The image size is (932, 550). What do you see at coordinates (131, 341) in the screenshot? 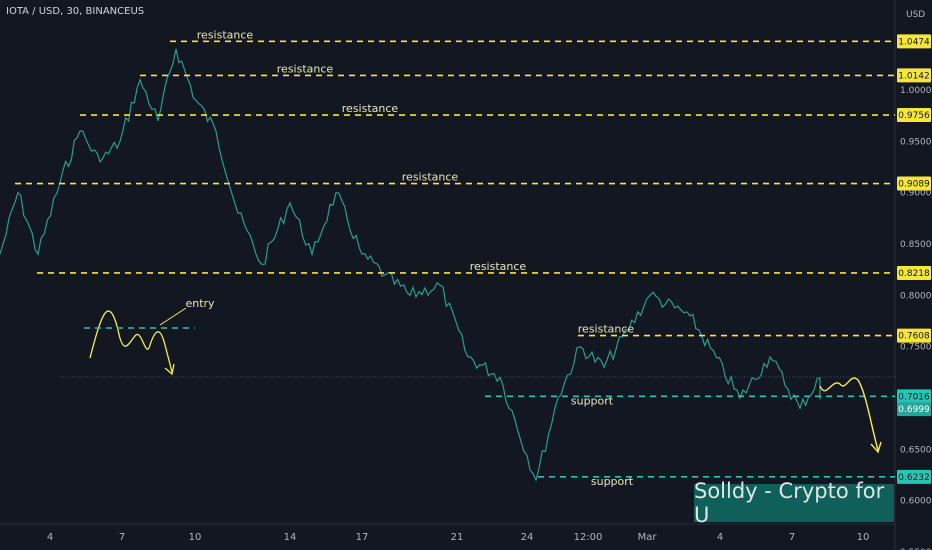
I see `entry-pattern-curve` at bounding box center [131, 341].